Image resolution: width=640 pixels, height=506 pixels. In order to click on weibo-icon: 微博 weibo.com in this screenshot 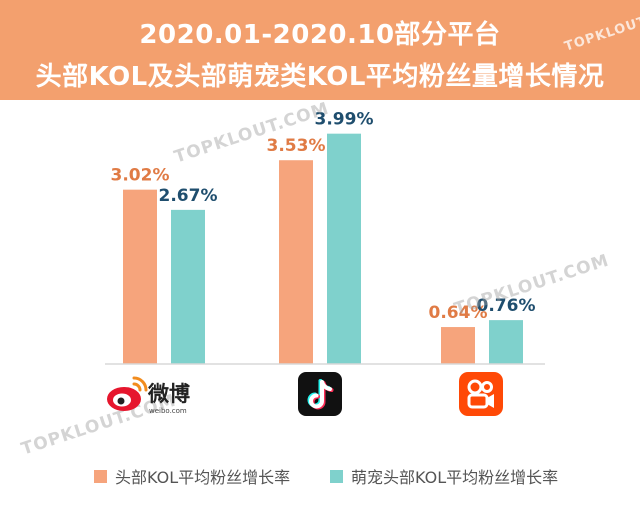, I will do `click(148, 395)`.